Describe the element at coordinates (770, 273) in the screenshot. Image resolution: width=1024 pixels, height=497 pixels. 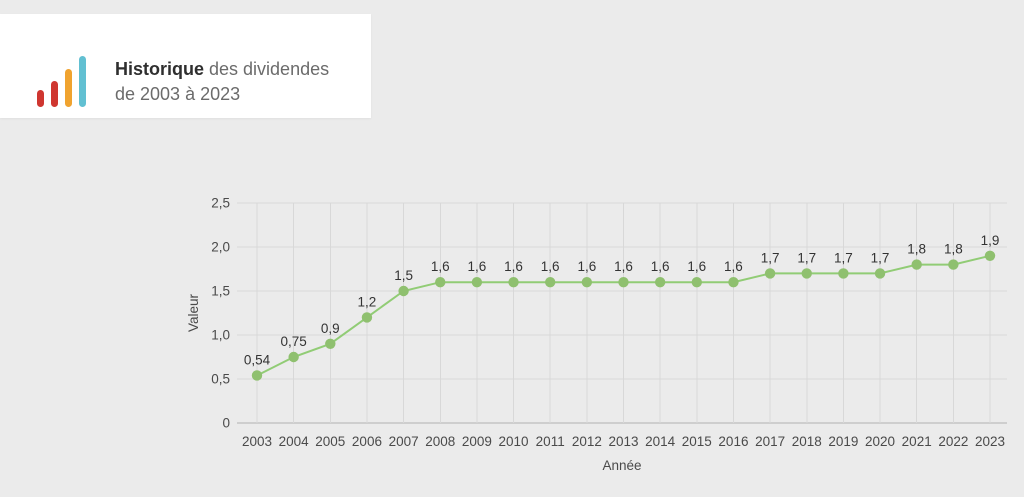
I see `data-point-2017` at that location.